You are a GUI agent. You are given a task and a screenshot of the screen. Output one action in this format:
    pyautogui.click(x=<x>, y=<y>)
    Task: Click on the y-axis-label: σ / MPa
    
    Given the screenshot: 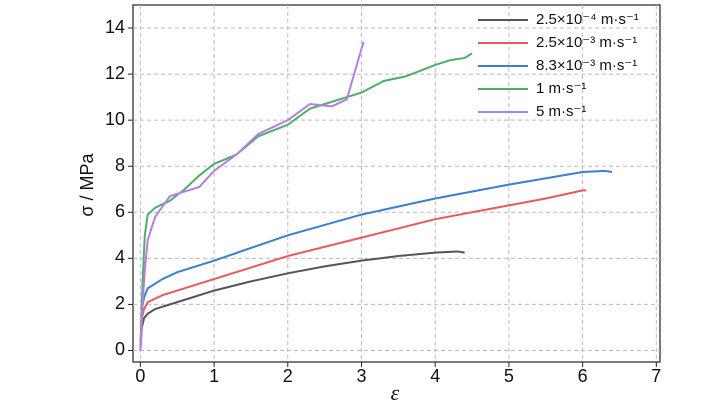 What is the action you would take?
    pyautogui.click(x=87, y=184)
    